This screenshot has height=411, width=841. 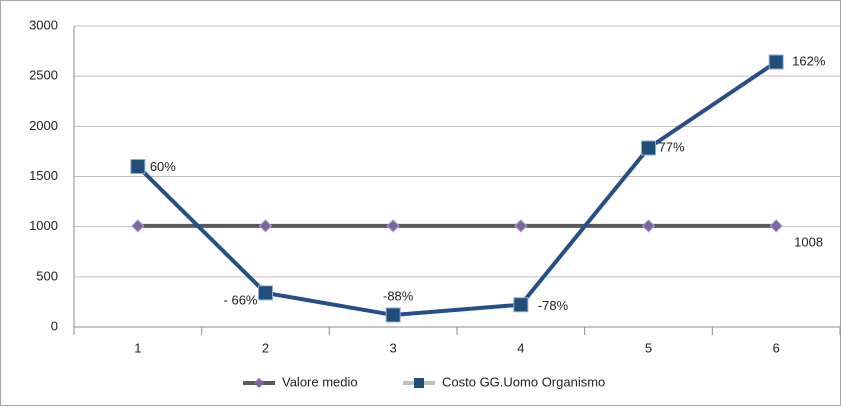 What do you see at coordinates (163, 166) in the screenshot?
I see `annotation: 60%` at bounding box center [163, 166].